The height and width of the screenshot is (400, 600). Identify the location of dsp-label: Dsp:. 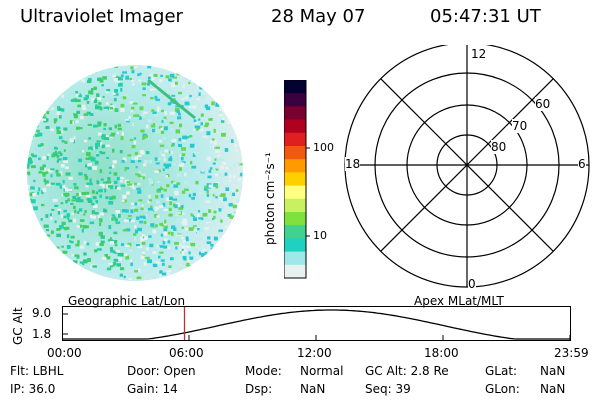
(259, 389).